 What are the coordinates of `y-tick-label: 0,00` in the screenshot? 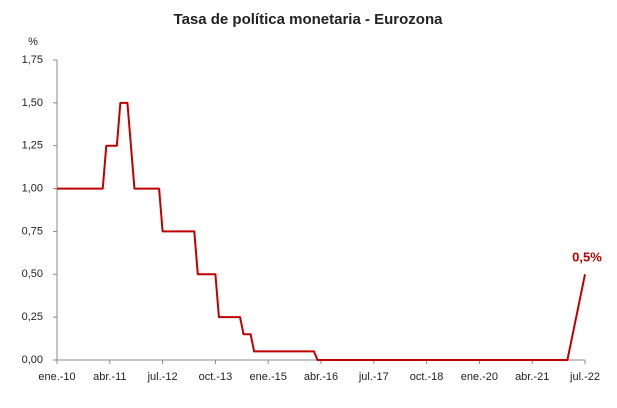 It's located at (32, 360).